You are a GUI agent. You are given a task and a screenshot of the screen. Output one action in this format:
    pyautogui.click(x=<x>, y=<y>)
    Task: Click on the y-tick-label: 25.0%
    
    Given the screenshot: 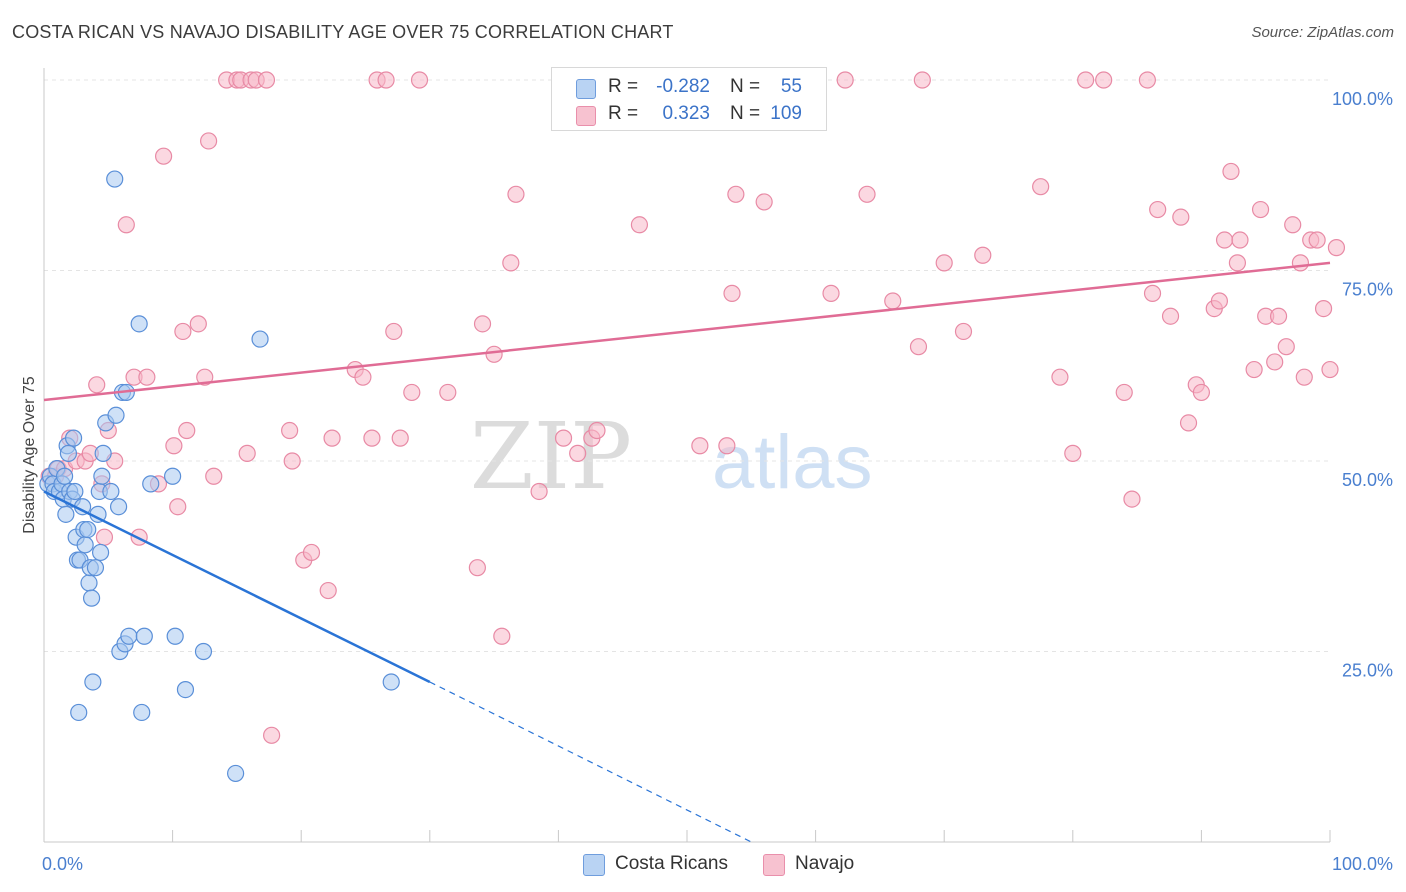 What is the action you would take?
    pyautogui.click(x=1367, y=671)
    